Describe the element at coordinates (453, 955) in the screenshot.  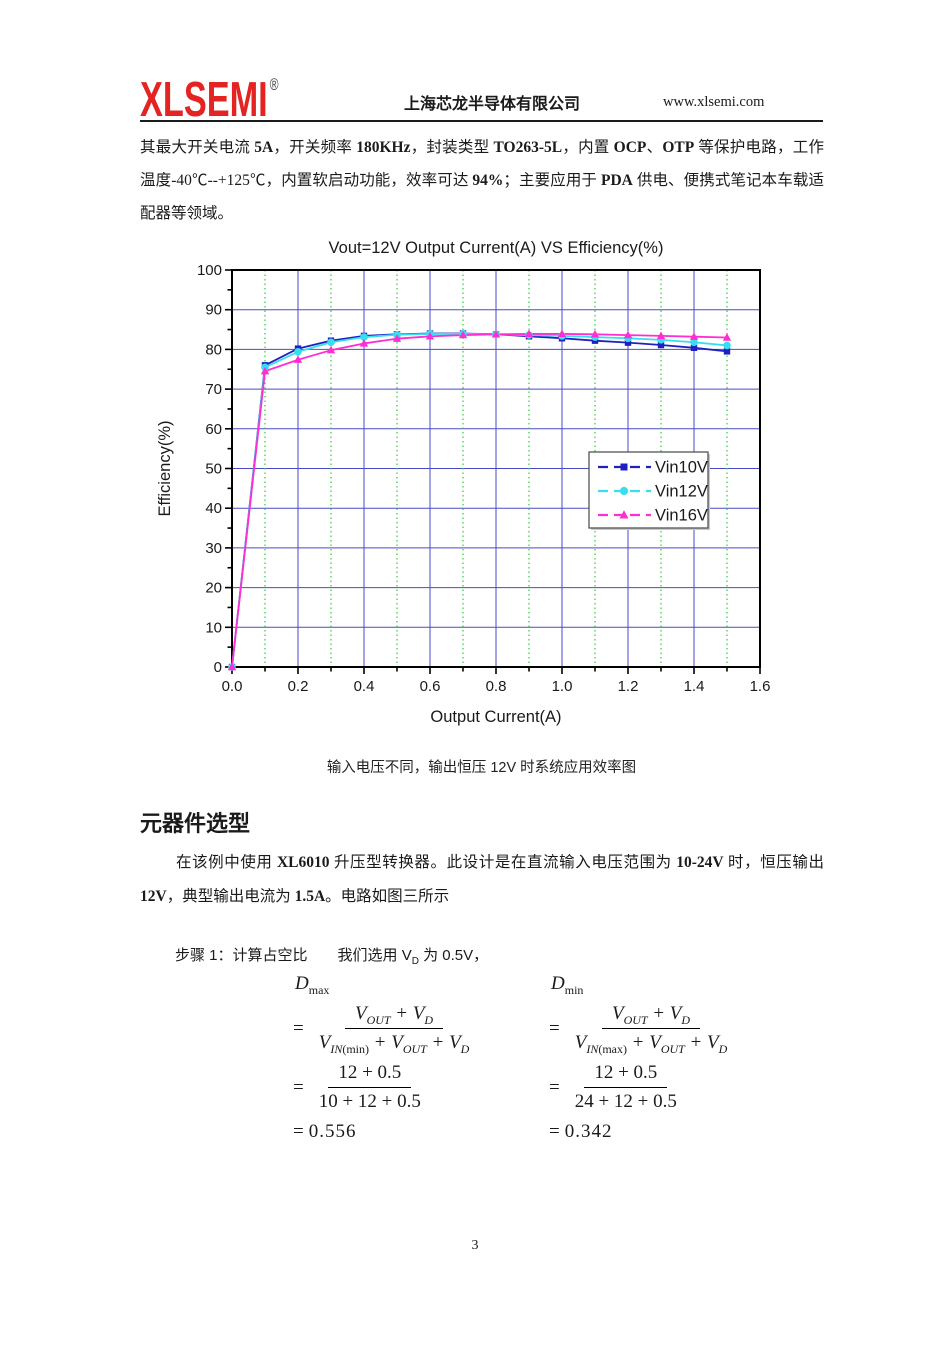
I see `step1-tail: 为 0.5V，` at that location.